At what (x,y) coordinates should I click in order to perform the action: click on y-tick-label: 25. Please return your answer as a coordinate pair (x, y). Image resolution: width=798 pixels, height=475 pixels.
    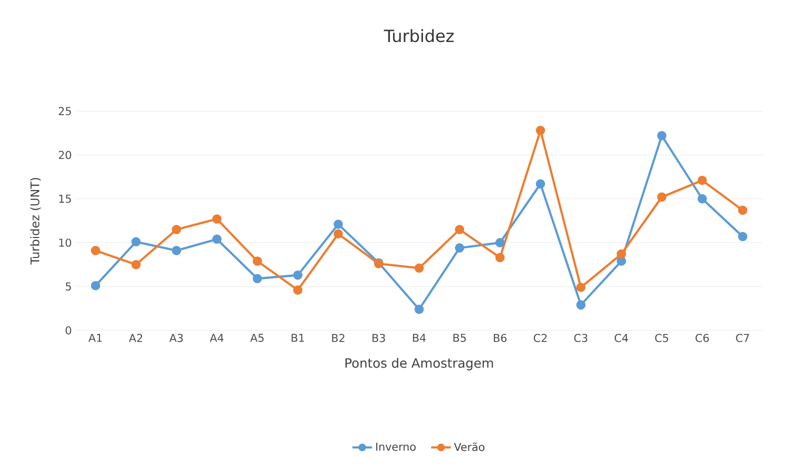
    Looking at the image, I should click on (64, 111).